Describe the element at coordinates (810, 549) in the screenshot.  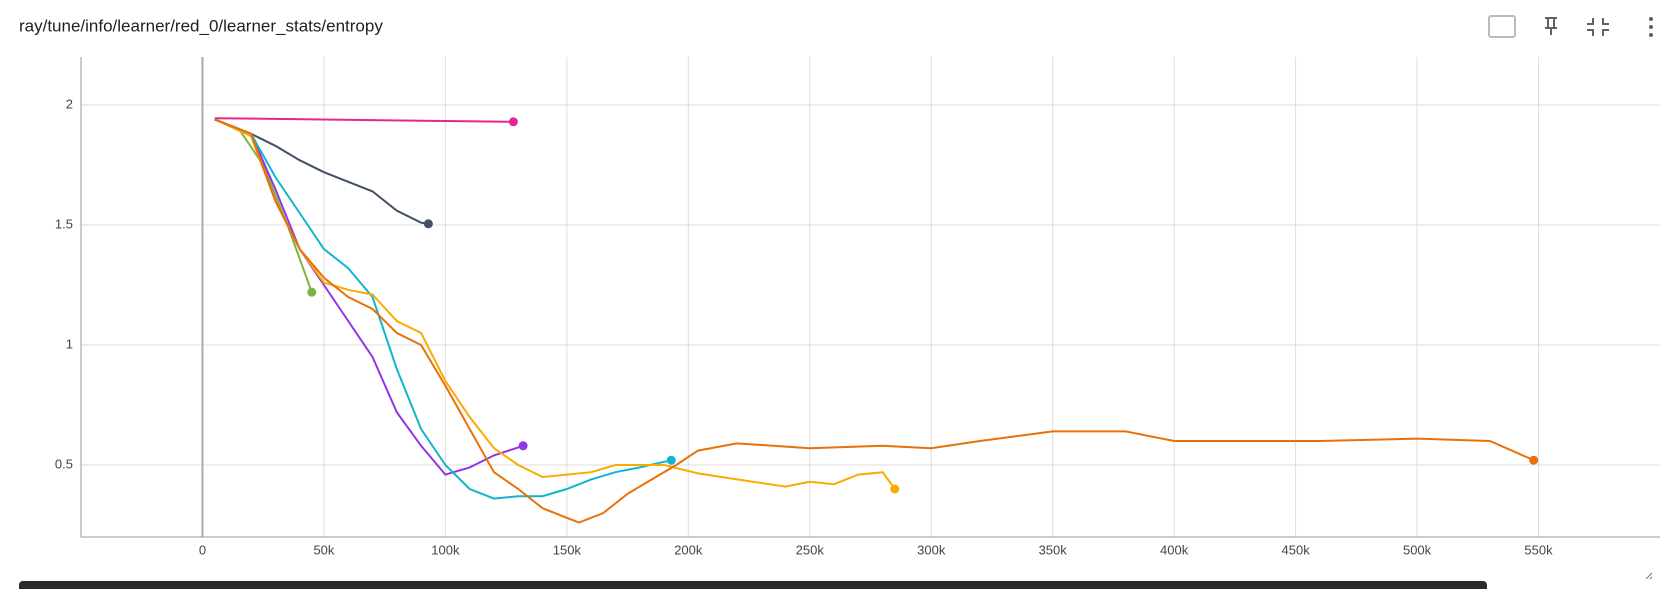
I see `x-tick-label: 250k` at that location.